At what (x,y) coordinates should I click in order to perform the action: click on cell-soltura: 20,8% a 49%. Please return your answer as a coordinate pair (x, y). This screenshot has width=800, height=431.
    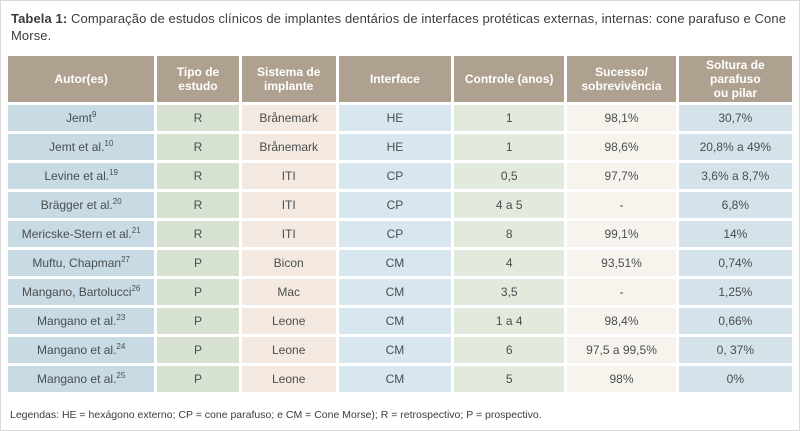
    Looking at the image, I should click on (735, 147).